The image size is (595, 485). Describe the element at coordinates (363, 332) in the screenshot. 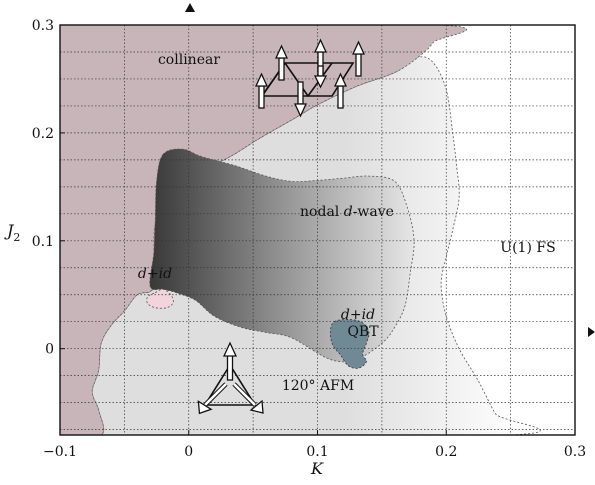

I see `qbt-label: QBT` at that location.